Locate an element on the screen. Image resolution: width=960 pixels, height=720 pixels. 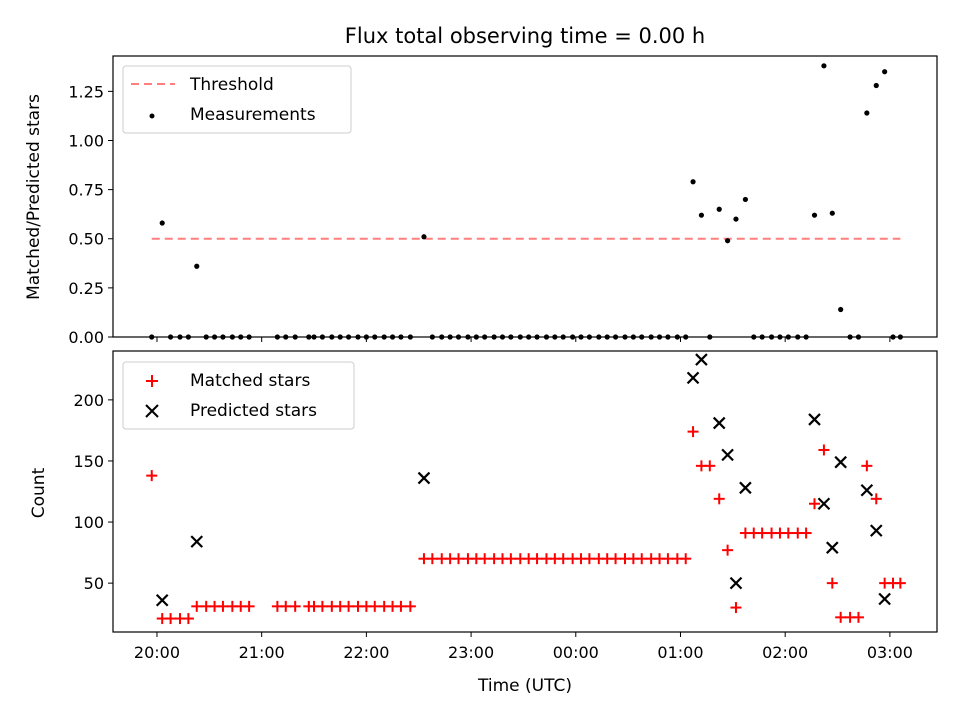
top-y-tick-label: 0.75 is located at coordinates (86, 190).